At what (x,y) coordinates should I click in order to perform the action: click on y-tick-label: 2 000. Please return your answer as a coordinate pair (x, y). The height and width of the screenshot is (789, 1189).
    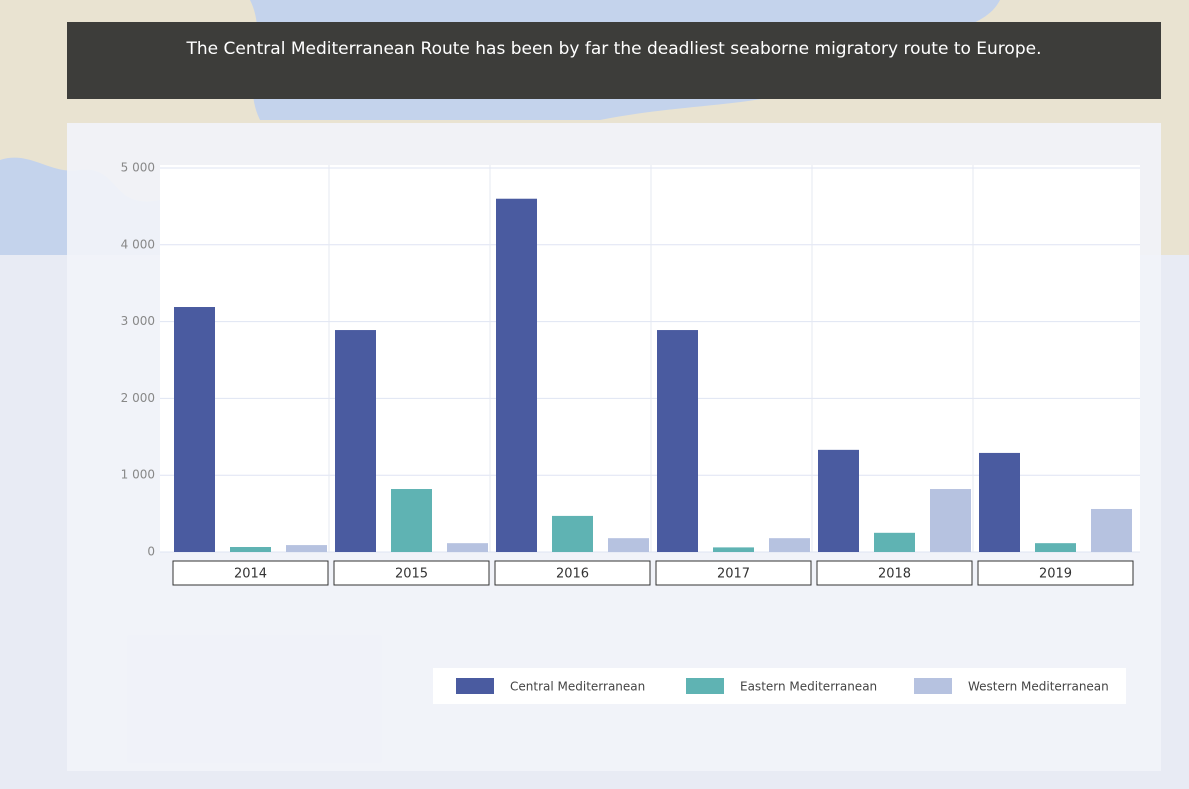
    Looking at the image, I should click on (138, 398).